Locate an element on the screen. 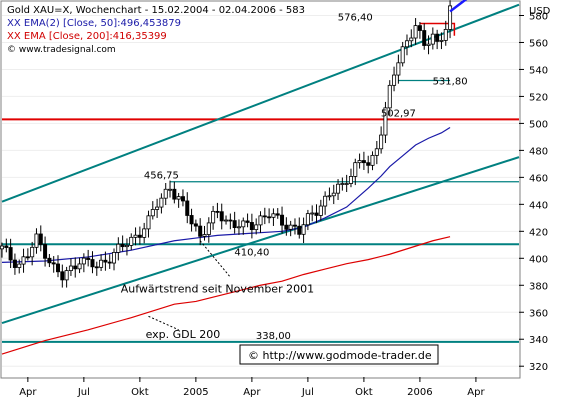 The image size is (563, 404). x-tick-label: 2005 is located at coordinates (195, 392).